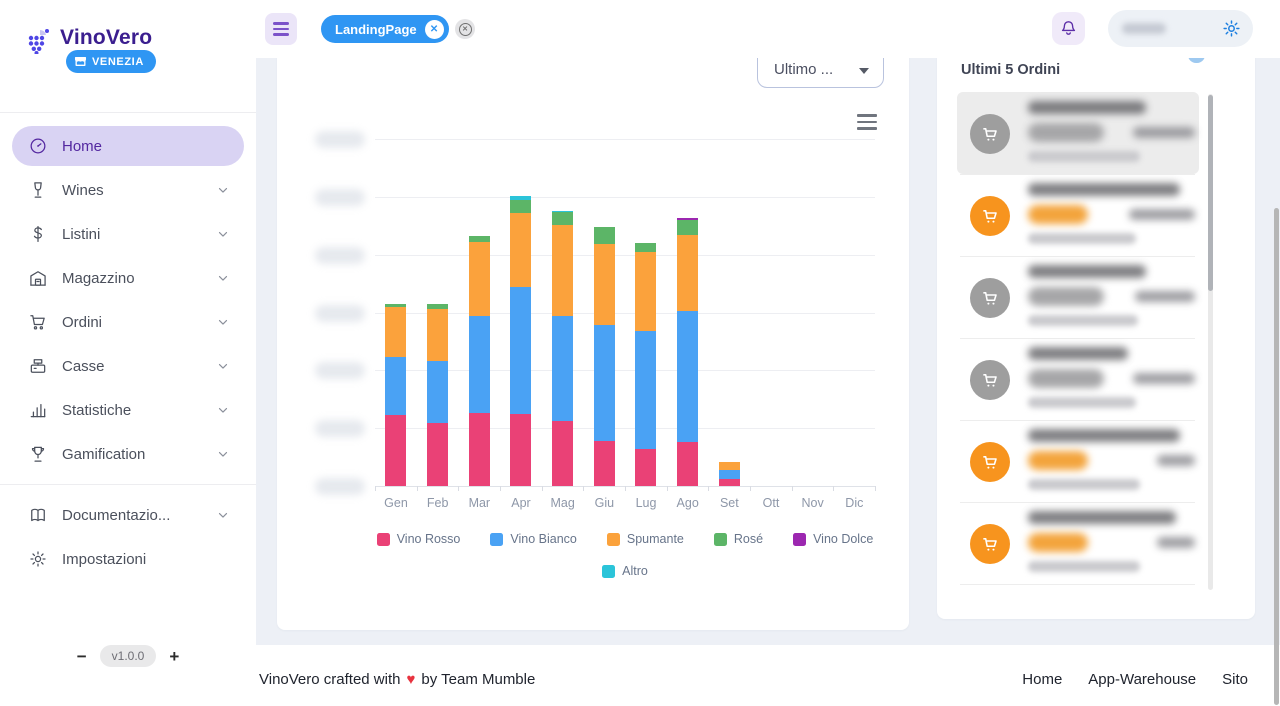 This screenshot has width=1280, height=706. What do you see at coordinates (1058, 214) in the screenshot?
I see `order-status-badge-redacted` at bounding box center [1058, 214].